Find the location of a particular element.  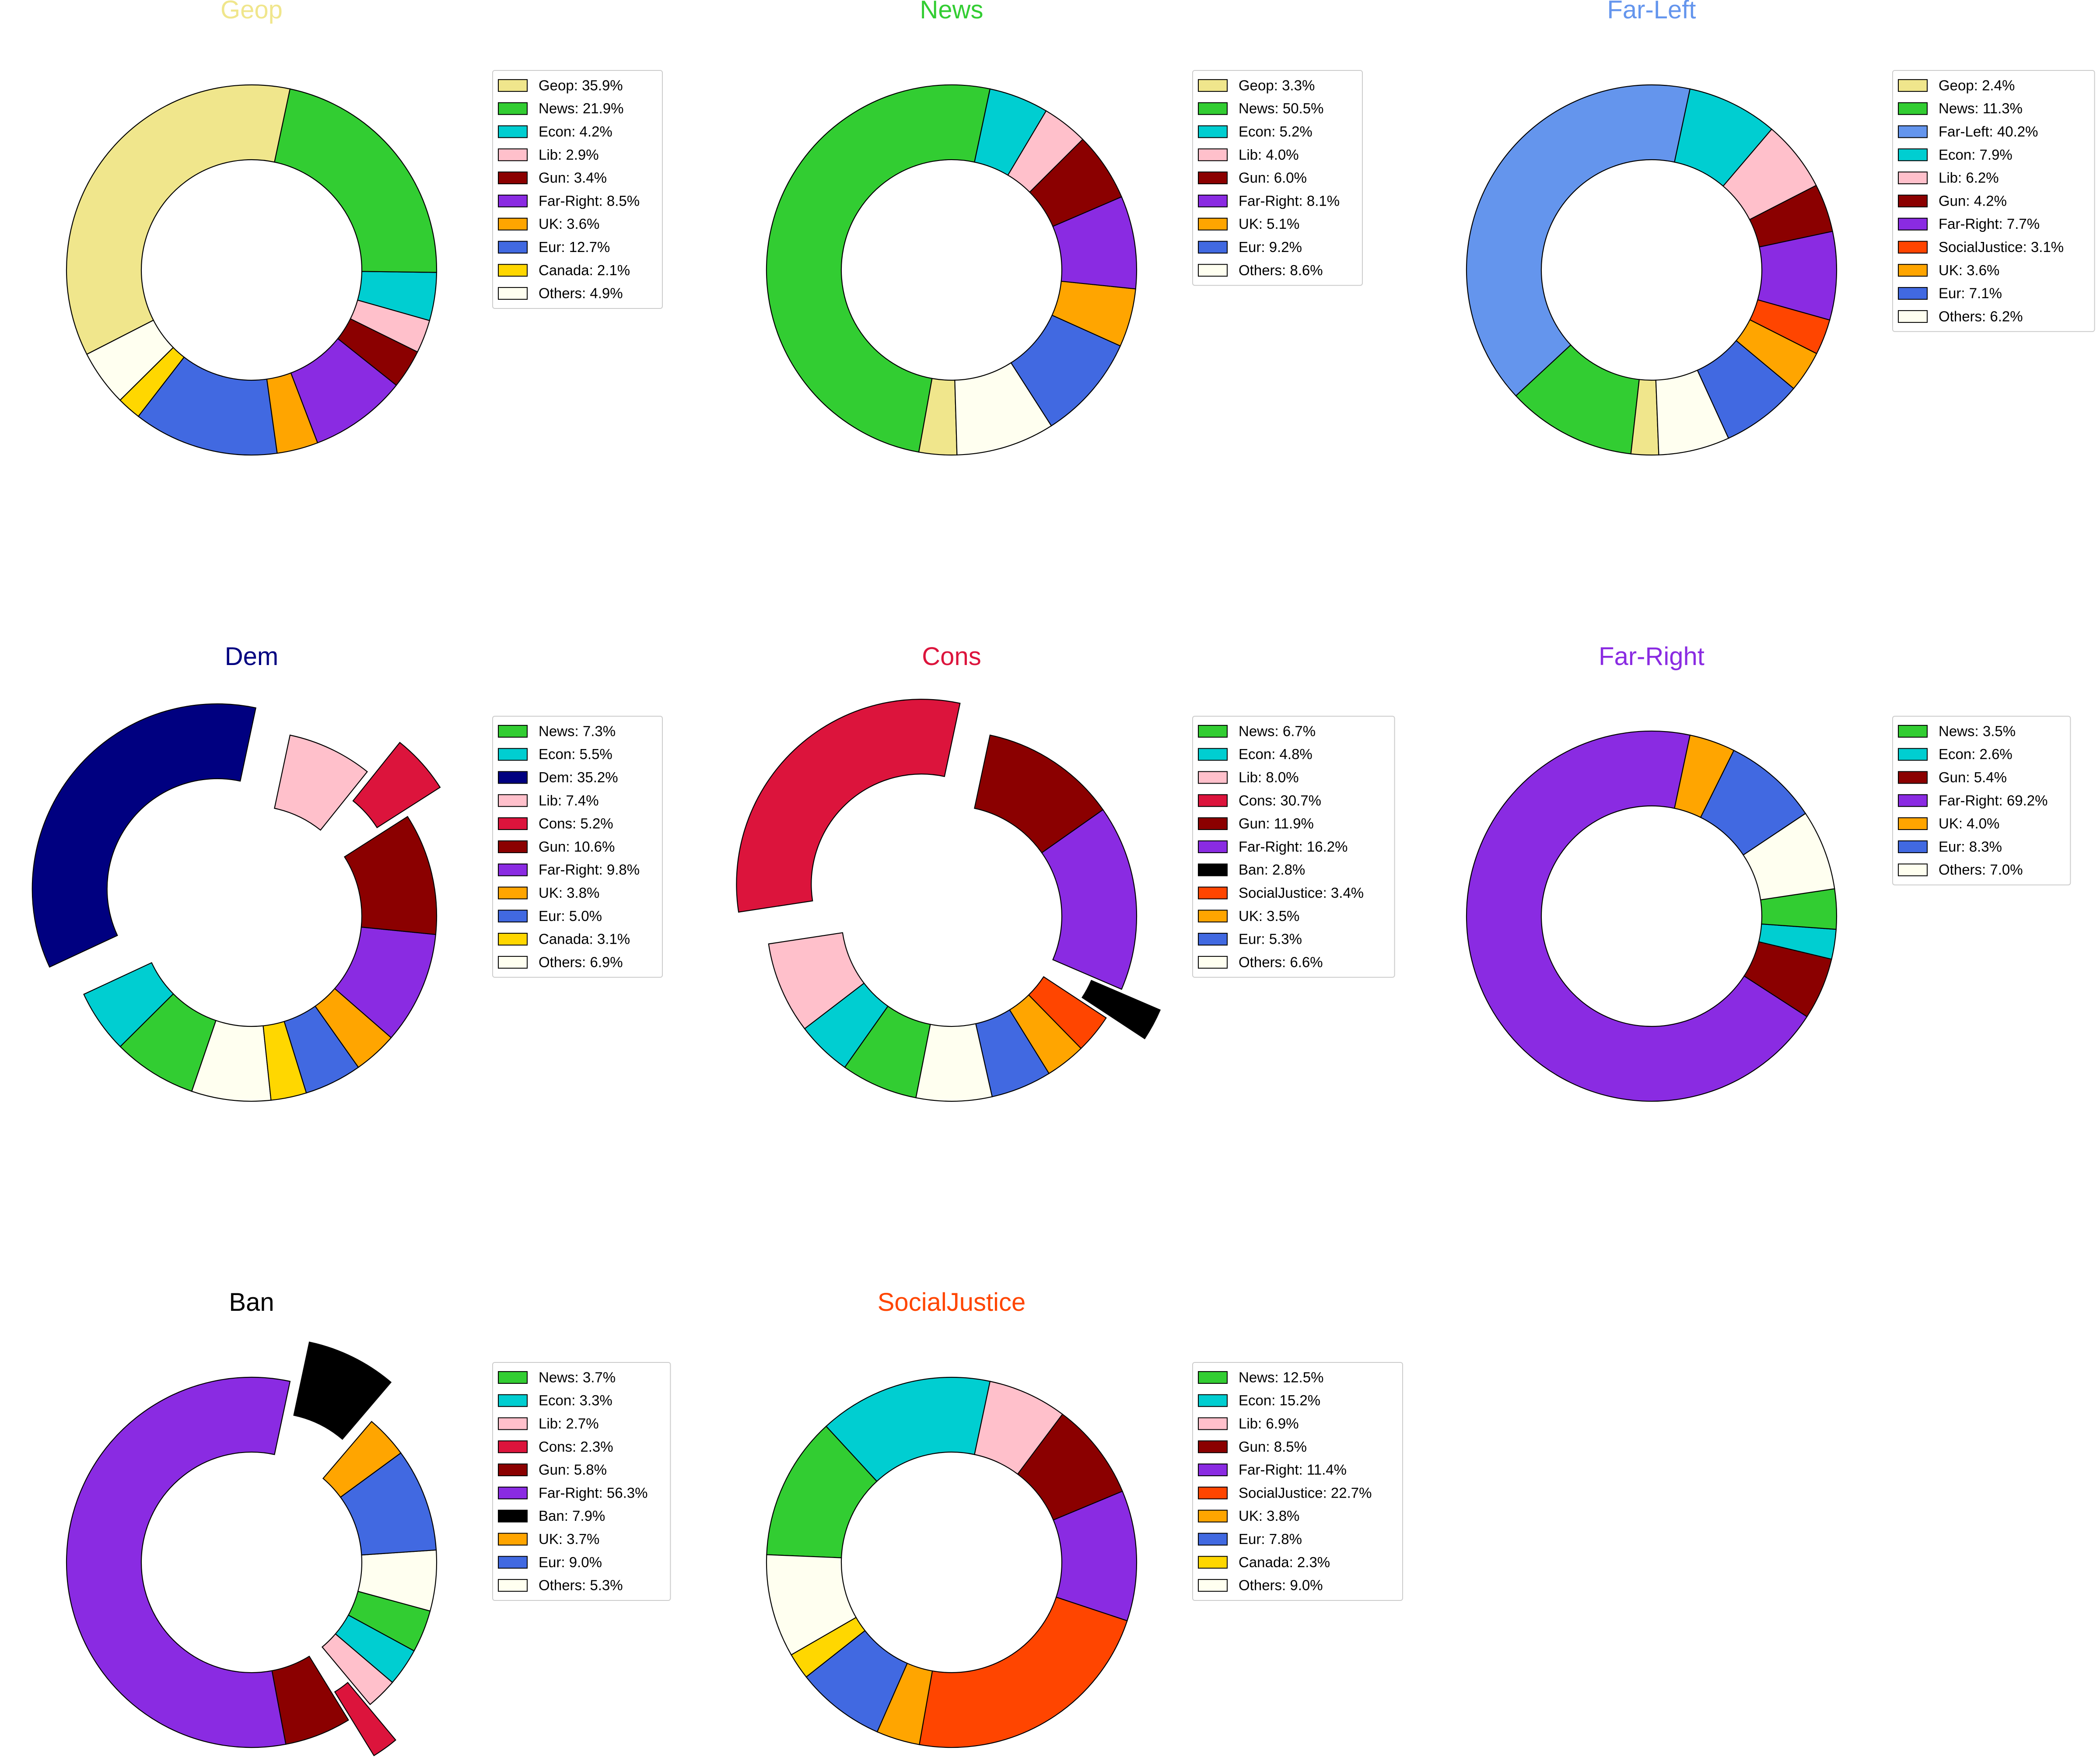

chart-title-socialjustice: SocialJustice is located at coordinates (952, 1302).